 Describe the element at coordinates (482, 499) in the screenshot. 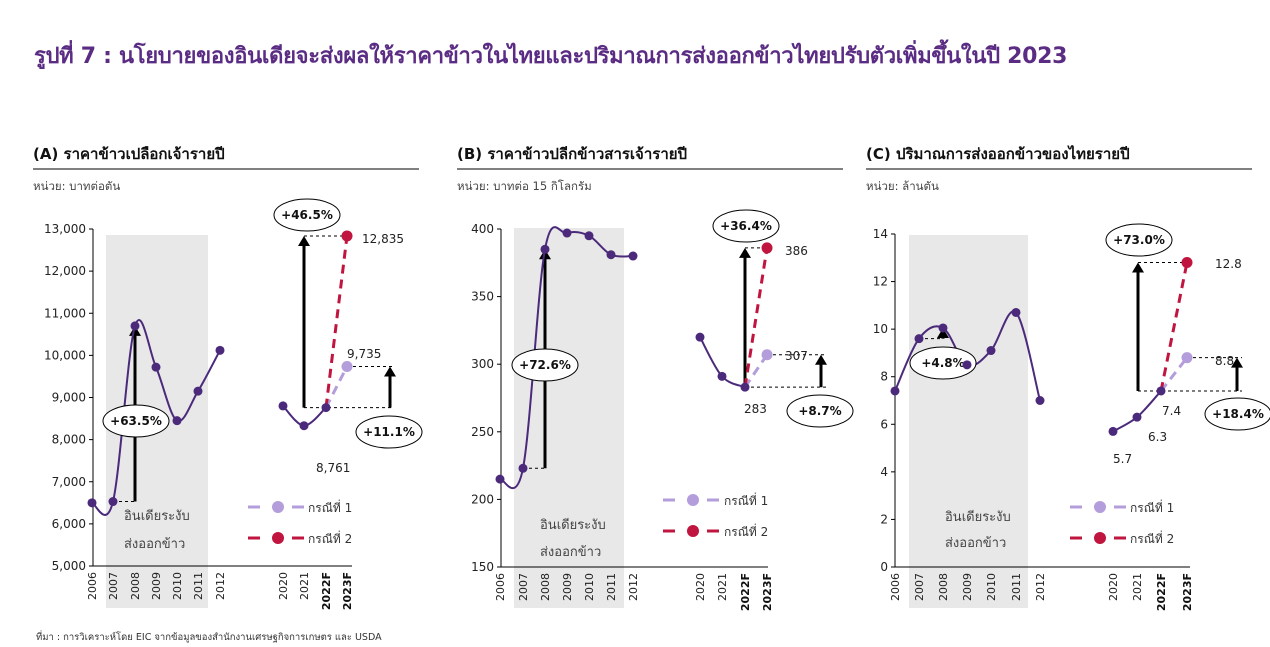

I see `y-tick-label: 200` at that location.